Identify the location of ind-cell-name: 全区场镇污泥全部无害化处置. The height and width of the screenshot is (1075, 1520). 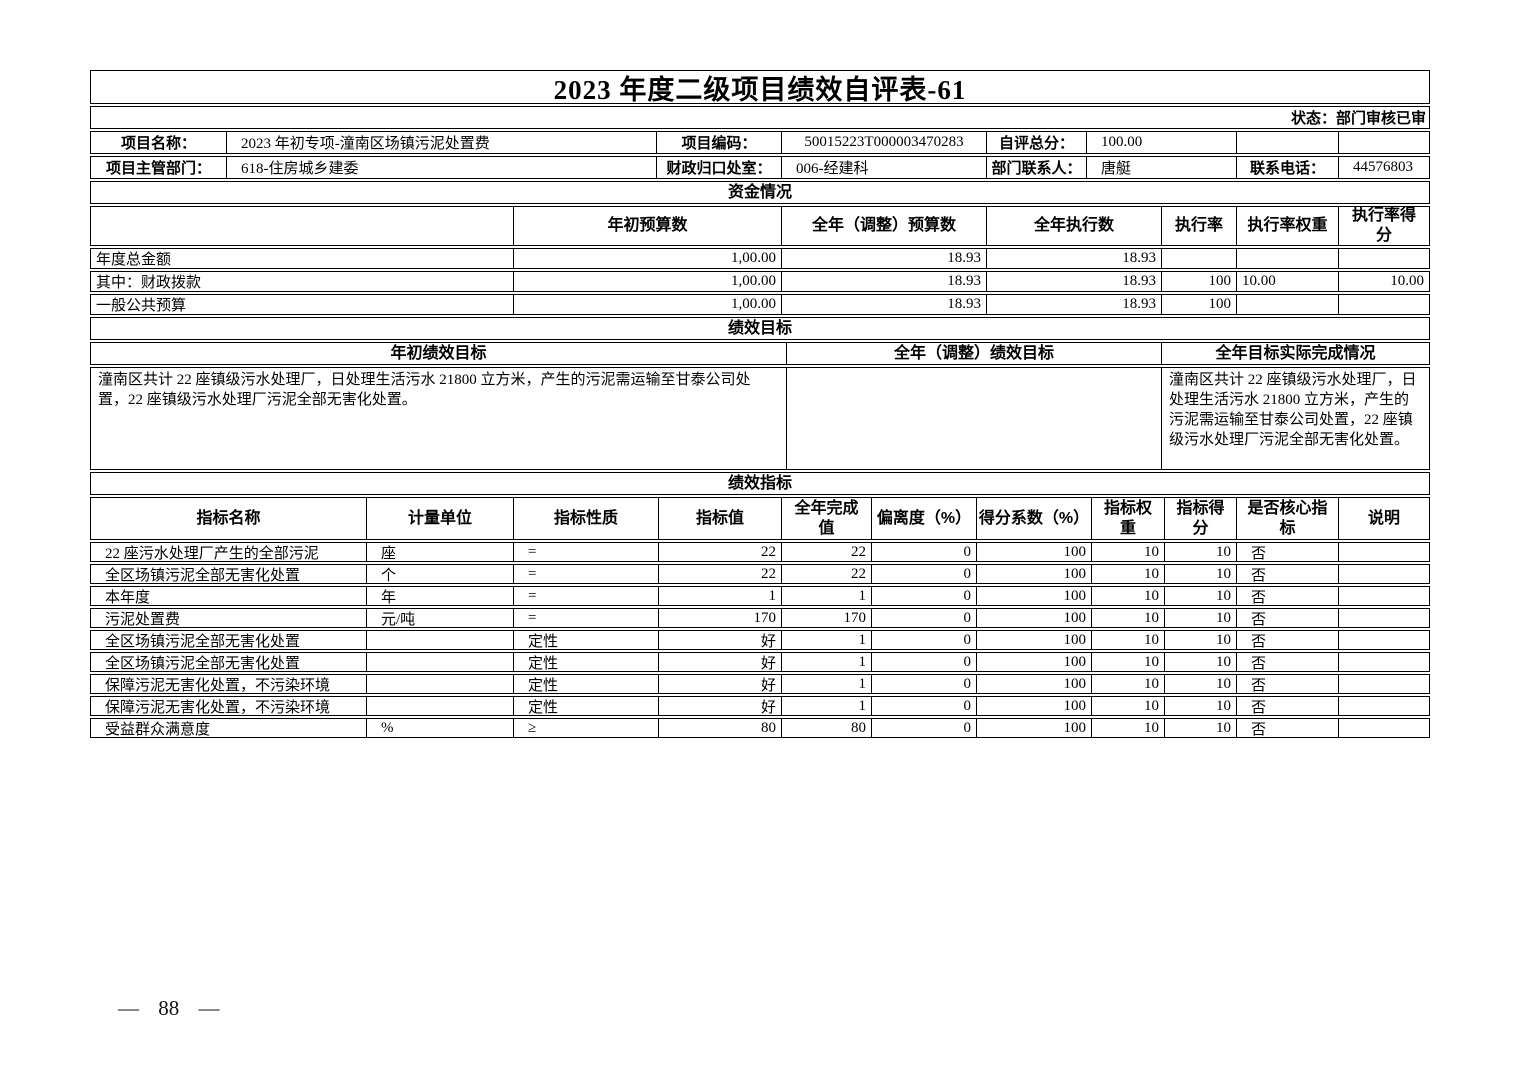
(203, 575).